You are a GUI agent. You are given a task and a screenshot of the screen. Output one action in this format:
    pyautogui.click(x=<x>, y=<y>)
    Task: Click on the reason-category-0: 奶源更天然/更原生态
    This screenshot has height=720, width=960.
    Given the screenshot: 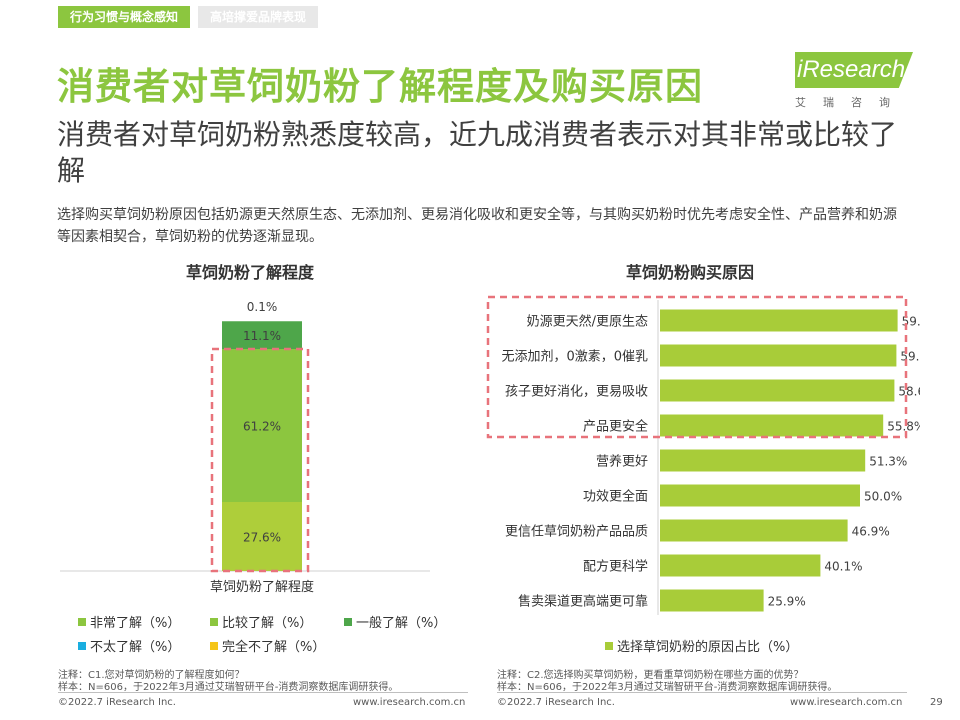 What is the action you would take?
    pyautogui.click(x=587, y=322)
    